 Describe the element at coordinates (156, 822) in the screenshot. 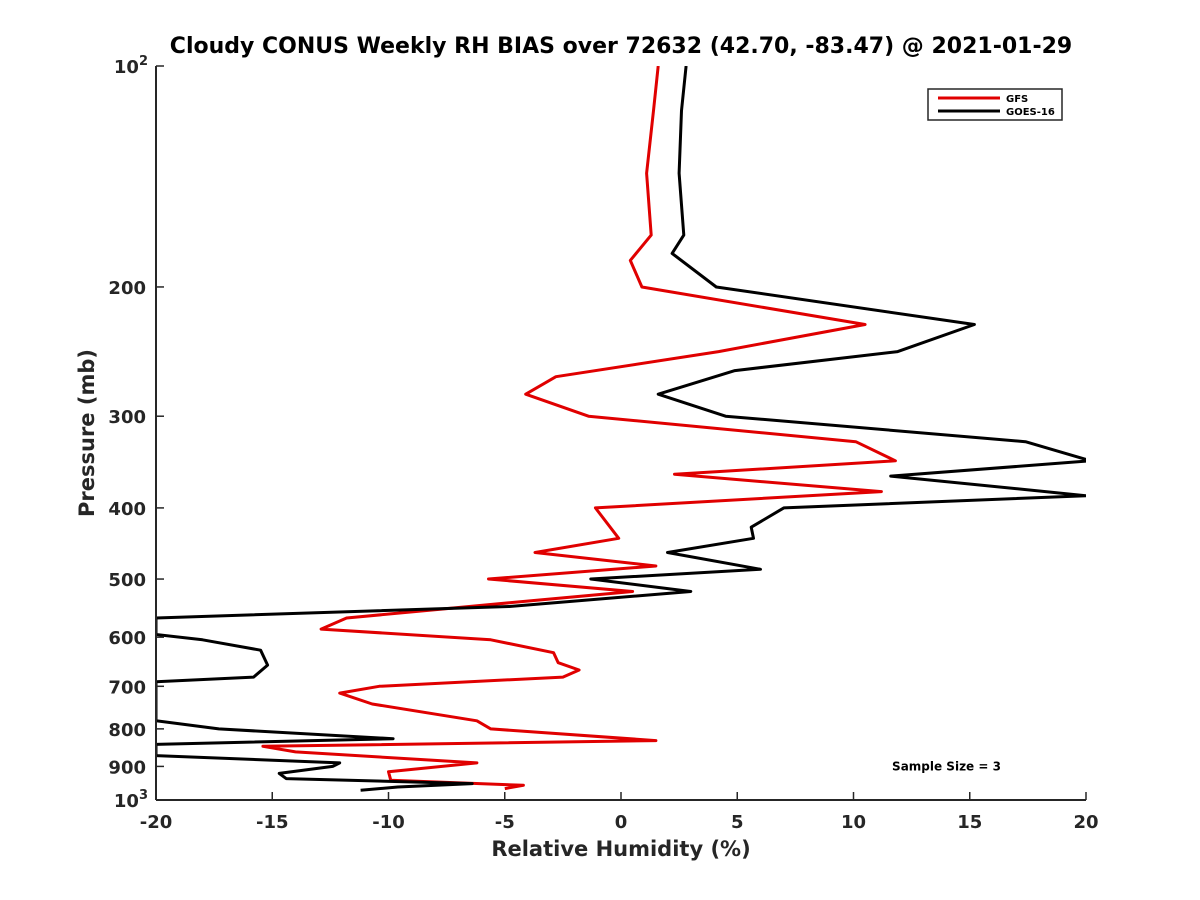

I see `x-tick-label: -20` at that location.